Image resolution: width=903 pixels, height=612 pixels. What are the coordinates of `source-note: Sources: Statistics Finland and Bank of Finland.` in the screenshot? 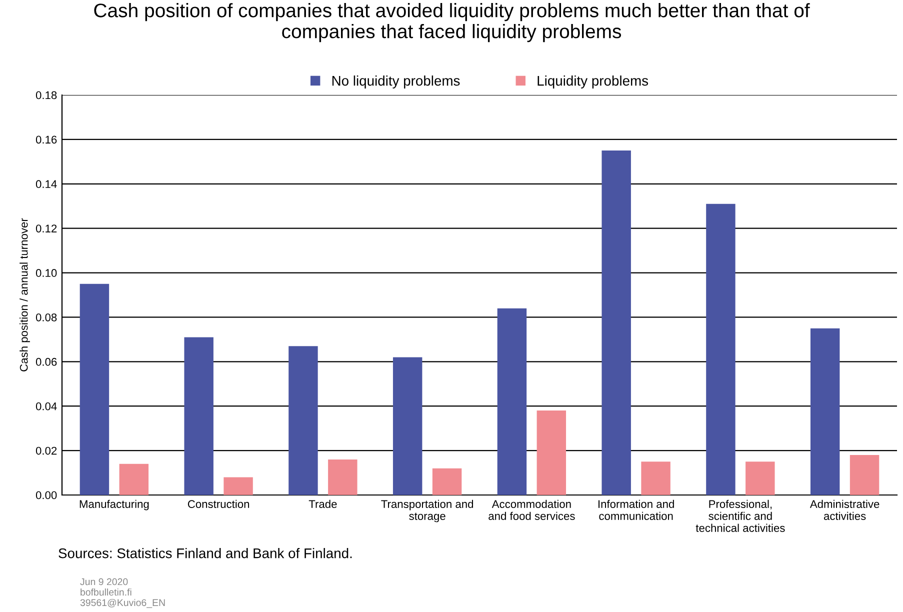 It's located at (205, 553).